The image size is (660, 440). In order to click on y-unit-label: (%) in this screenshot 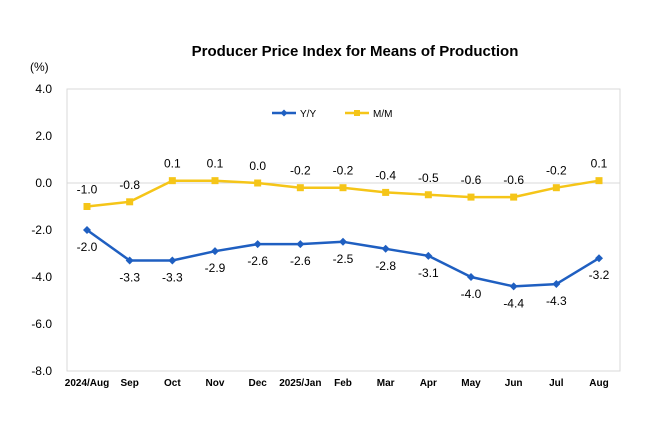, I will do `click(39, 67)`.